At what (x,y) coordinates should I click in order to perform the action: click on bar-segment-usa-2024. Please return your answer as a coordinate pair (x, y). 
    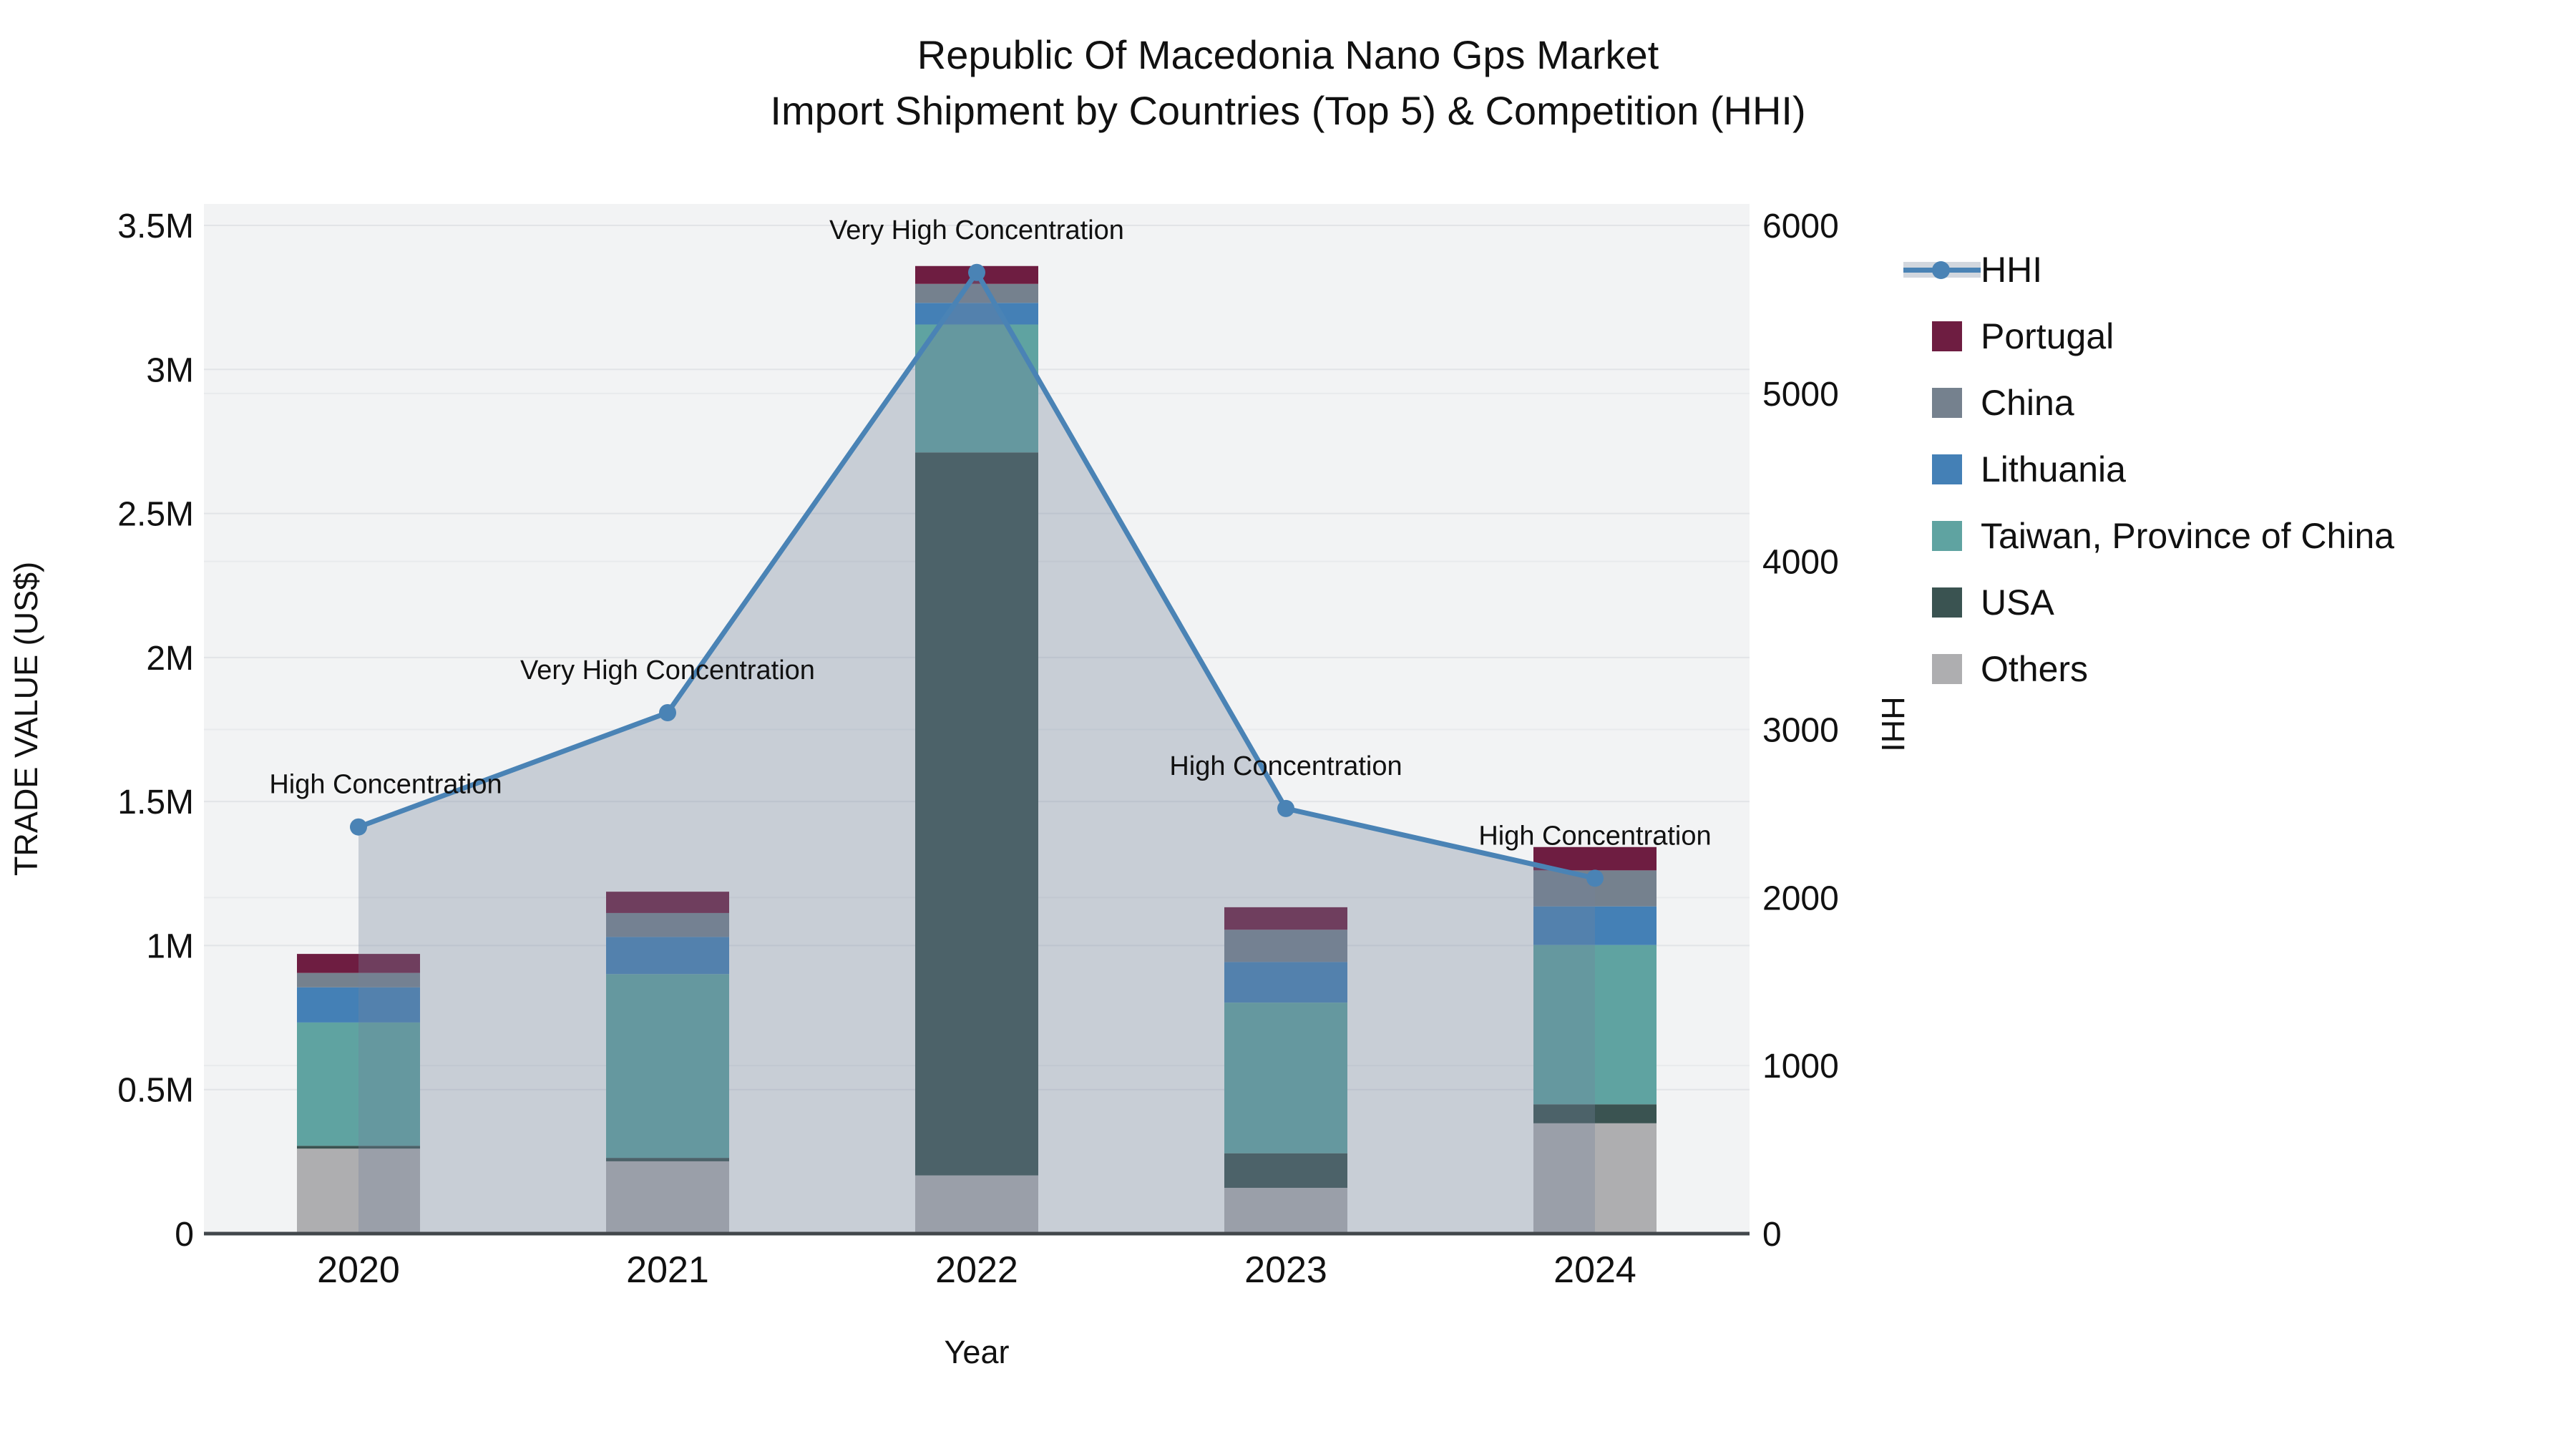
    Looking at the image, I should click on (1595, 1113).